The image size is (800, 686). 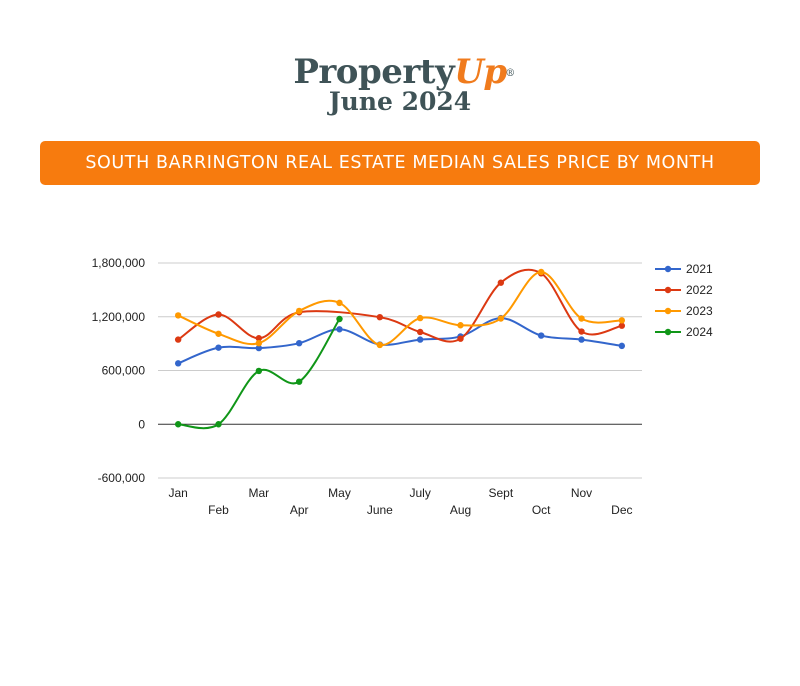 I want to click on y-axis-ticks: 1,800,000 1,200,000 600,000 0 -600,000, so click(x=119, y=370).